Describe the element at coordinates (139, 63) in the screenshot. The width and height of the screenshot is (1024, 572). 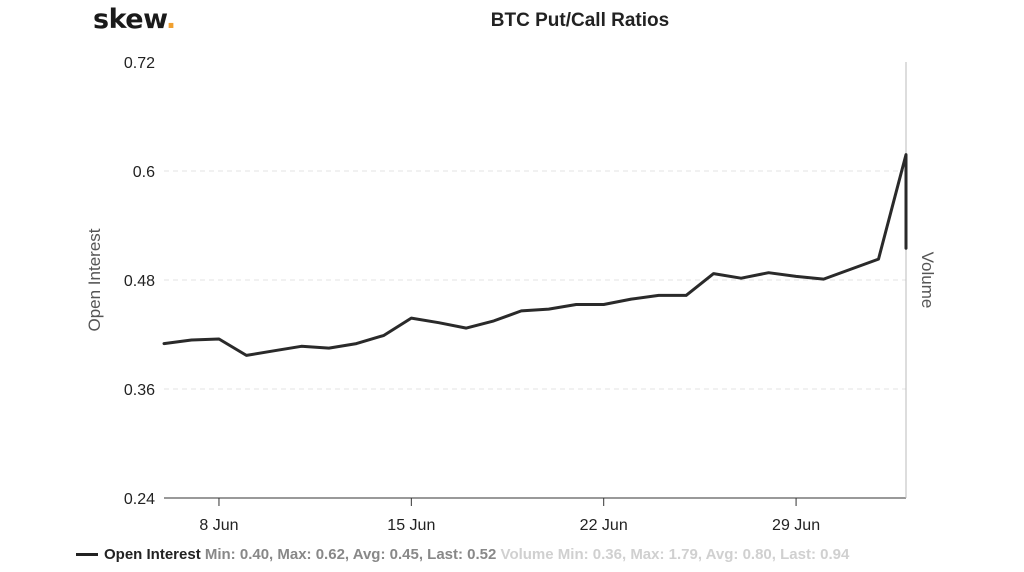
I see `y-tick-label: 0.72` at that location.